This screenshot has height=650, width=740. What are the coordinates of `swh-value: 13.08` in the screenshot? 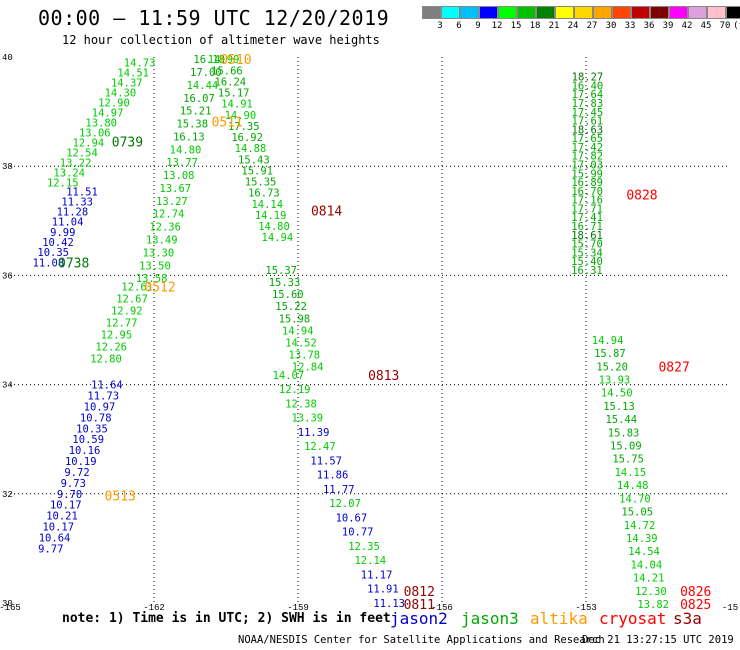 It's located at (179, 176).